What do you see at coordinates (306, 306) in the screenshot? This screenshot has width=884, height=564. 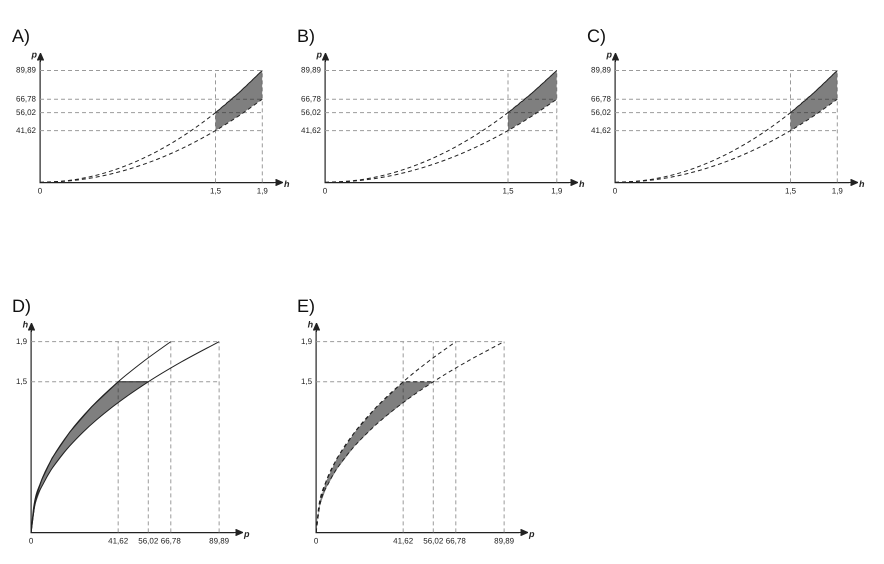 I see `chart-title: E)` at bounding box center [306, 306].